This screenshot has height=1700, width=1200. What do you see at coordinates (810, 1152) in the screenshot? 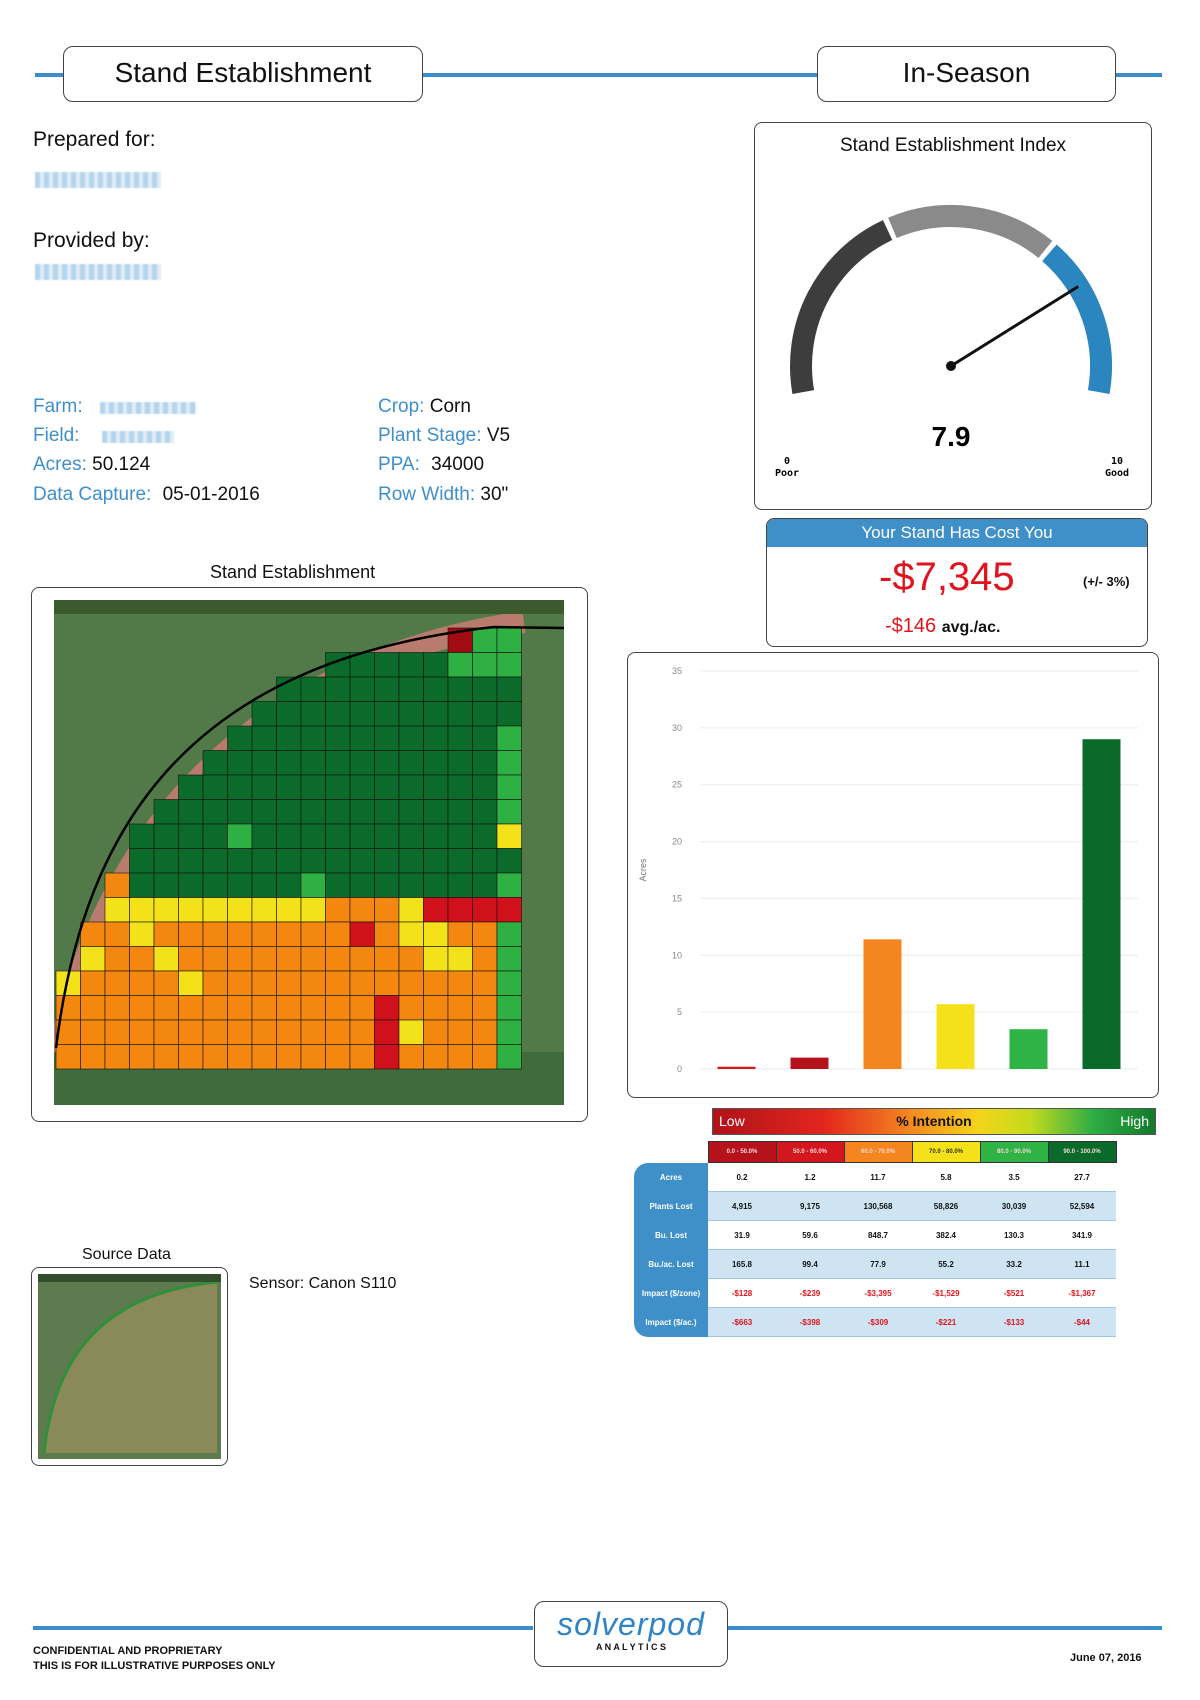
I see `table-range-header: 50.0 - 60.0%` at bounding box center [810, 1152].